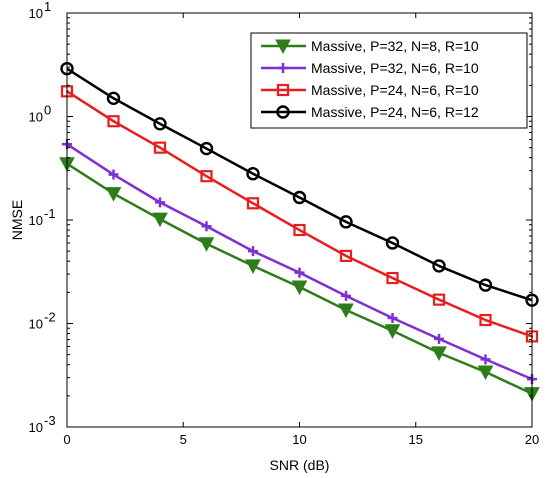  I want to click on x-tick-label: 15, so click(416, 439).